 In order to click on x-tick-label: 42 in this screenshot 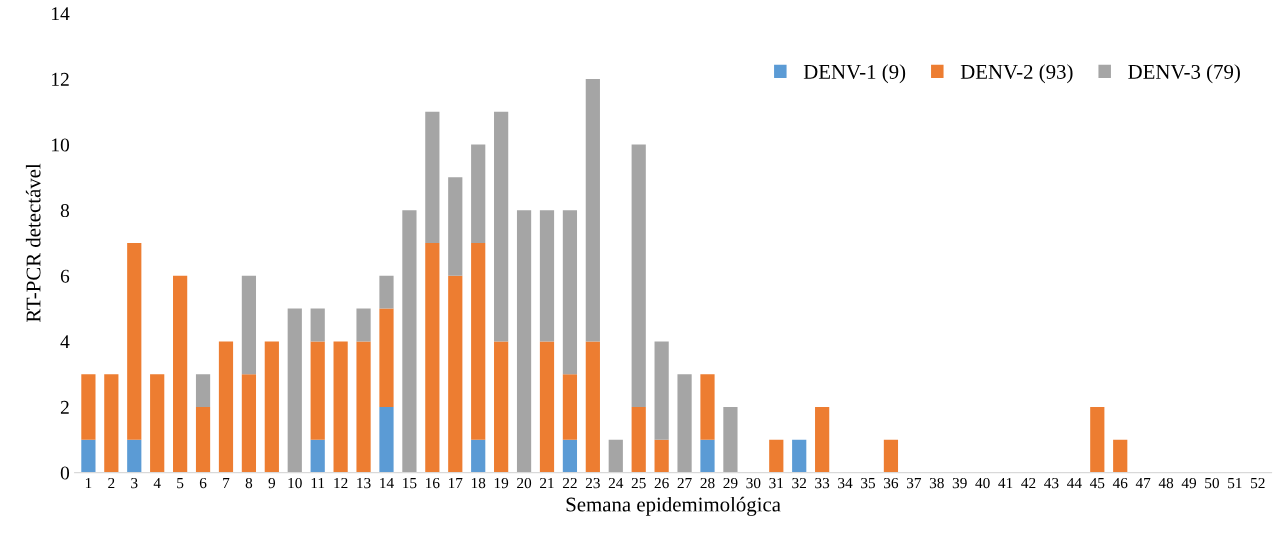, I will do `click(1028, 483)`.